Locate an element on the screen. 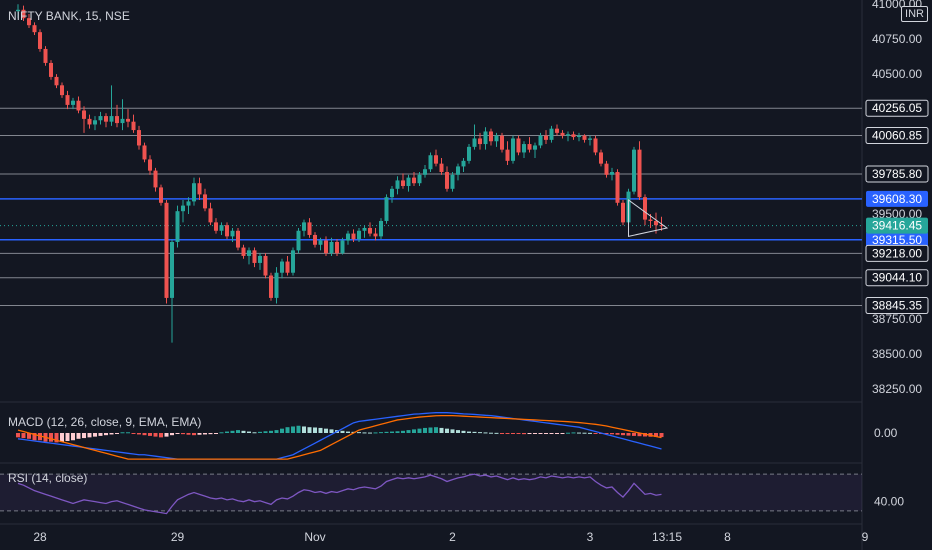 This screenshot has width=932, height=550. time-axis: 28 29 Nov 2 3 13:15 8 9 is located at coordinates (450, 537).